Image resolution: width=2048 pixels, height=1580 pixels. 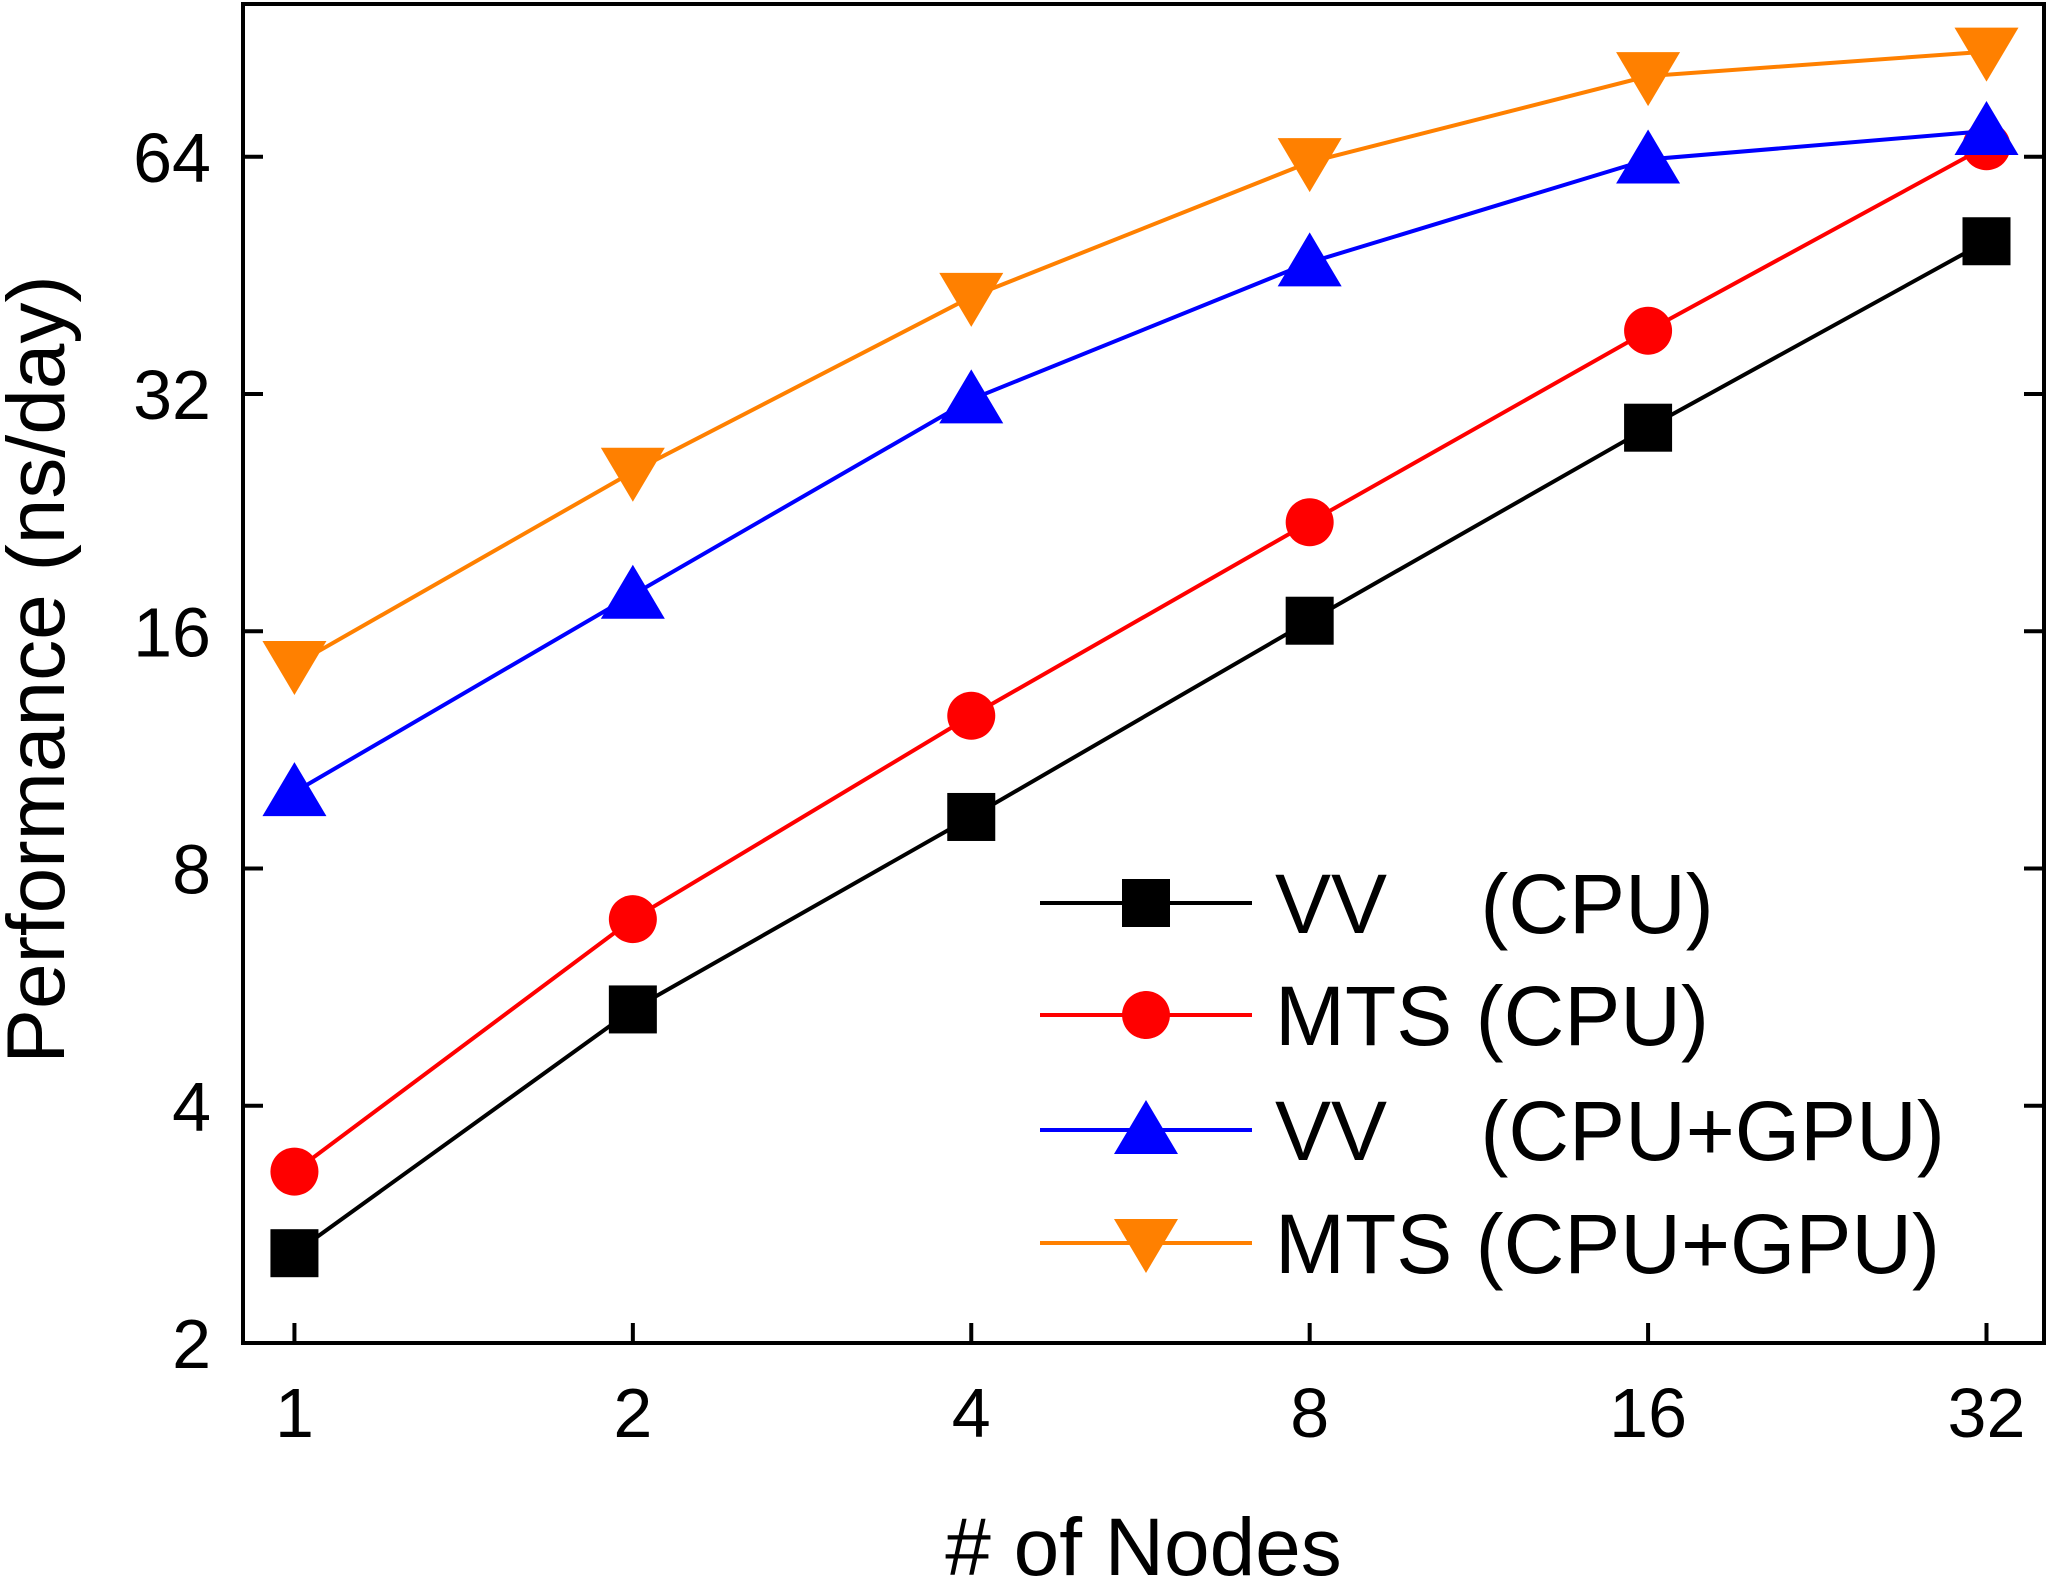 What do you see at coordinates (1309, 1413) in the screenshot?
I see `x-tick-label: 8` at bounding box center [1309, 1413].